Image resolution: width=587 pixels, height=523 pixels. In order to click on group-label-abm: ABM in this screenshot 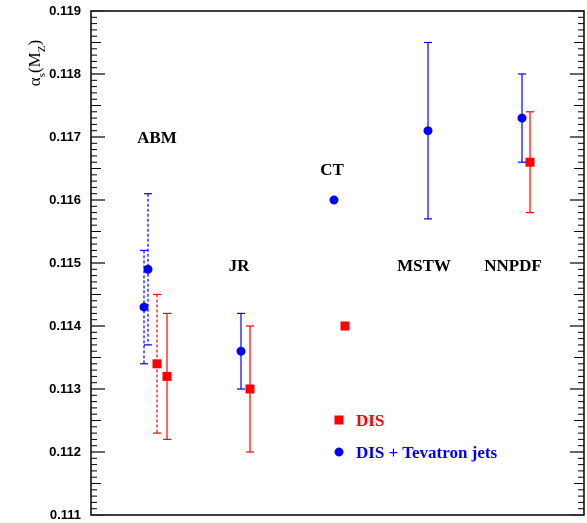, I will do `click(157, 137)`.